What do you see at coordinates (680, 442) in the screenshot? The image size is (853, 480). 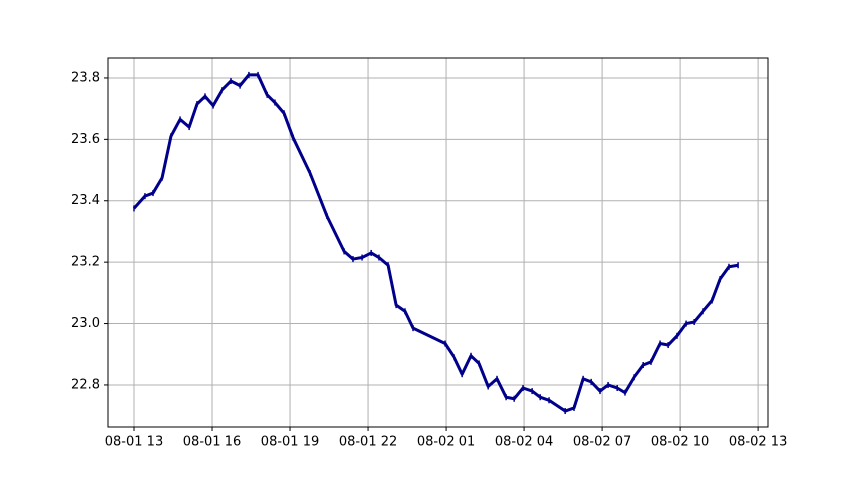 I see `x-tick-label: 08-02 10` at bounding box center [680, 442].